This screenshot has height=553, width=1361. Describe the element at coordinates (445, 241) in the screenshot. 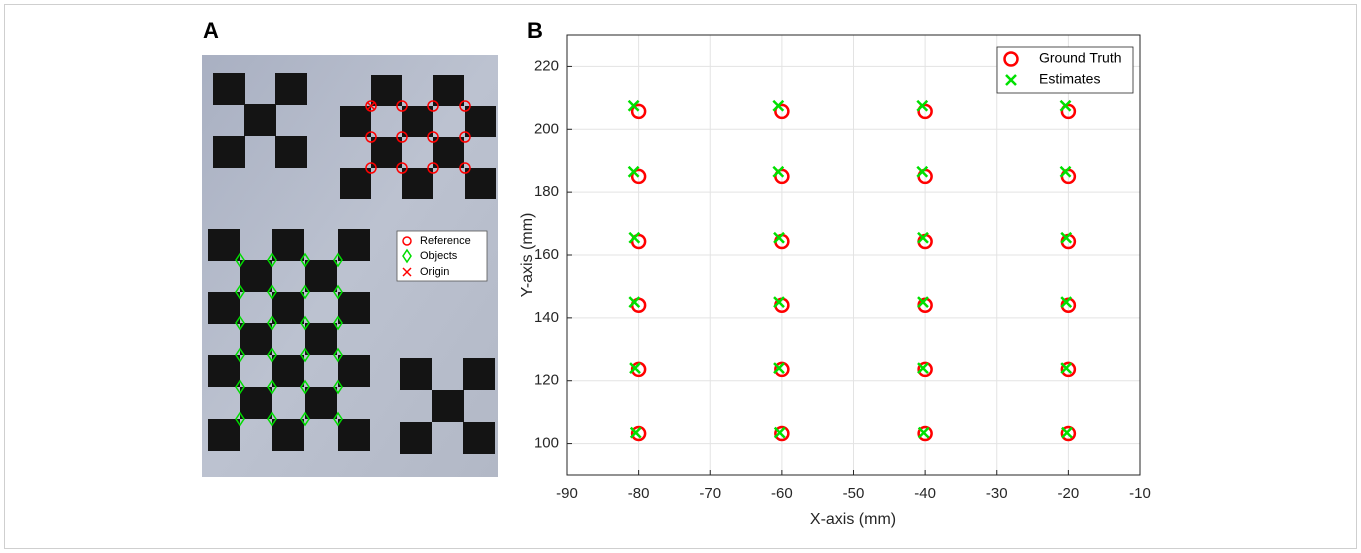

I see `legend-label: Reference` at that location.